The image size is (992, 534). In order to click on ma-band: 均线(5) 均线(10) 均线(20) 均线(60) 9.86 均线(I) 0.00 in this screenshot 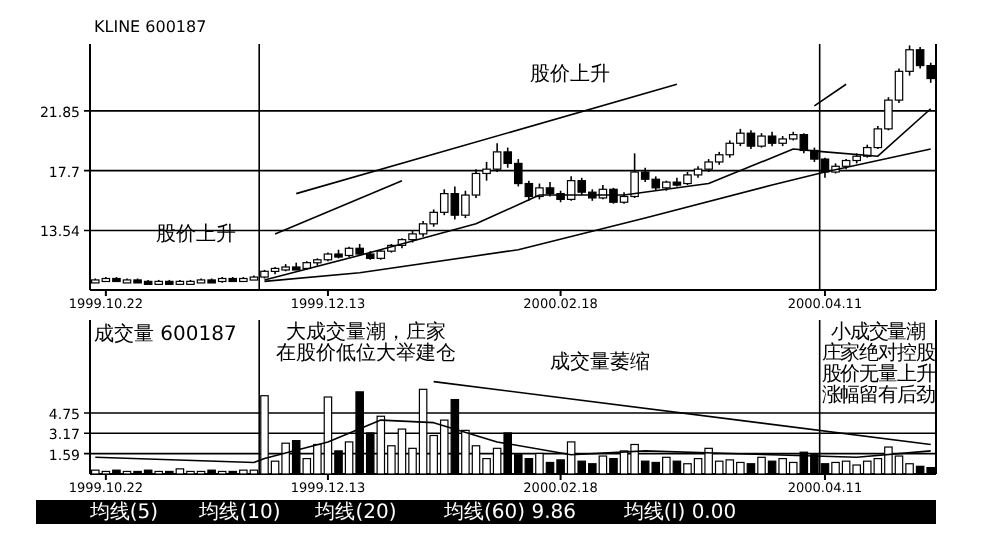, I will do `click(486, 512)`.